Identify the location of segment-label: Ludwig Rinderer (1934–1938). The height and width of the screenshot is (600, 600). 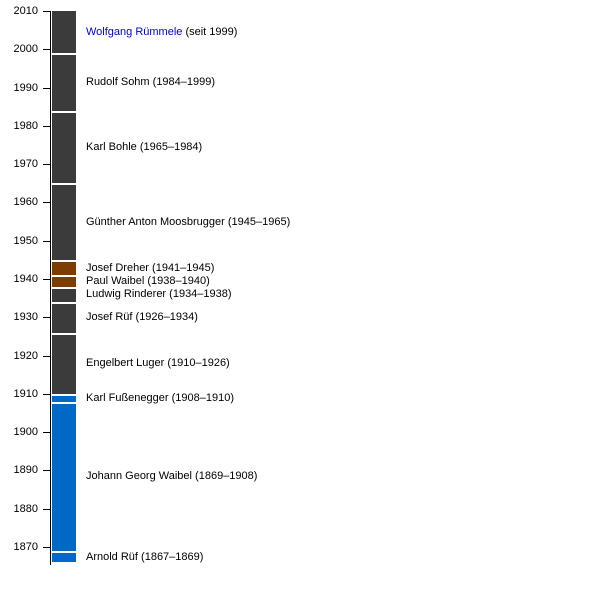
(159, 294).